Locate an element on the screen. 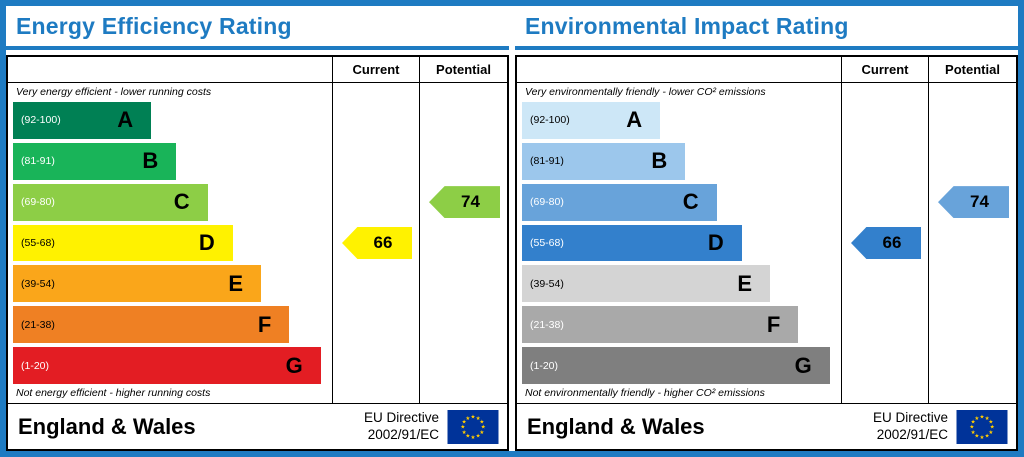 Image resolution: width=1024 pixels, height=457 pixels. eu-directive-label: EU Directive 2002/91/EC is located at coordinates (401, 426).